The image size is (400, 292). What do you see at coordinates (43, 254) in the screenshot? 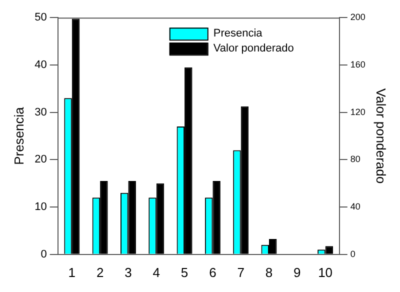
I see `y-tick-label: 0` at bounding box center [43, 254].